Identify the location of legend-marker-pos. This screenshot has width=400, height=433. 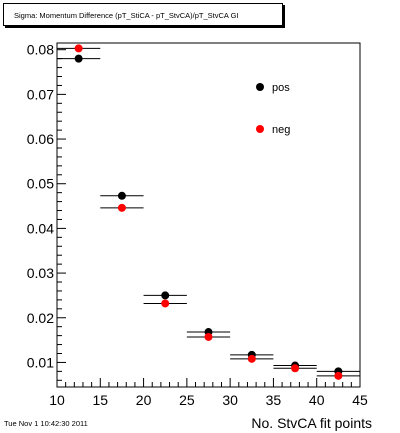
(260, 87).